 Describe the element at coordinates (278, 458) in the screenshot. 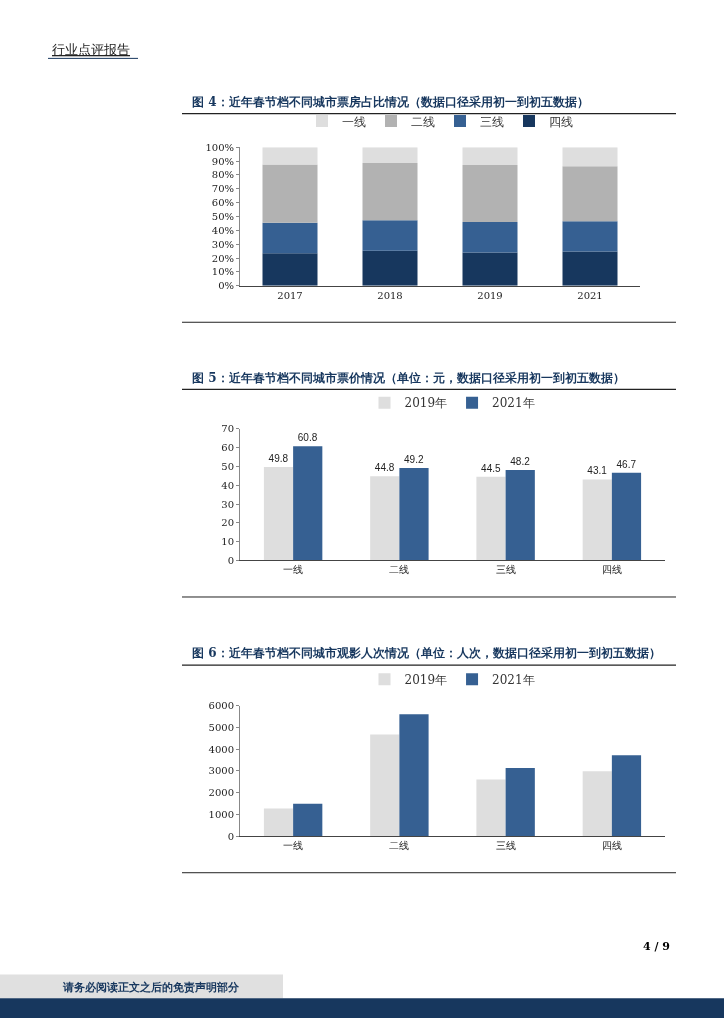

I see `data-label: 49.8` at that location.